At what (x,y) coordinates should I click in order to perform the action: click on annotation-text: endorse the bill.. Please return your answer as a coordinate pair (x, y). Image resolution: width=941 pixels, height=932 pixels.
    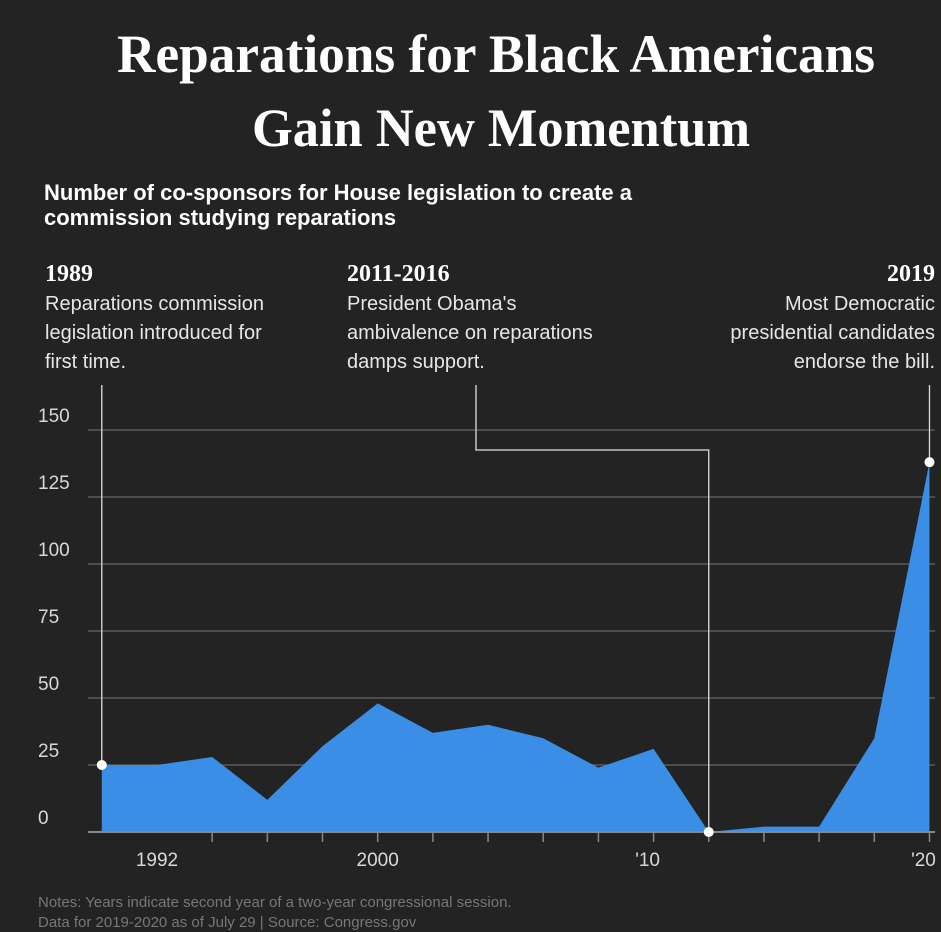
    Looking at the image, I should click on (864, 362).